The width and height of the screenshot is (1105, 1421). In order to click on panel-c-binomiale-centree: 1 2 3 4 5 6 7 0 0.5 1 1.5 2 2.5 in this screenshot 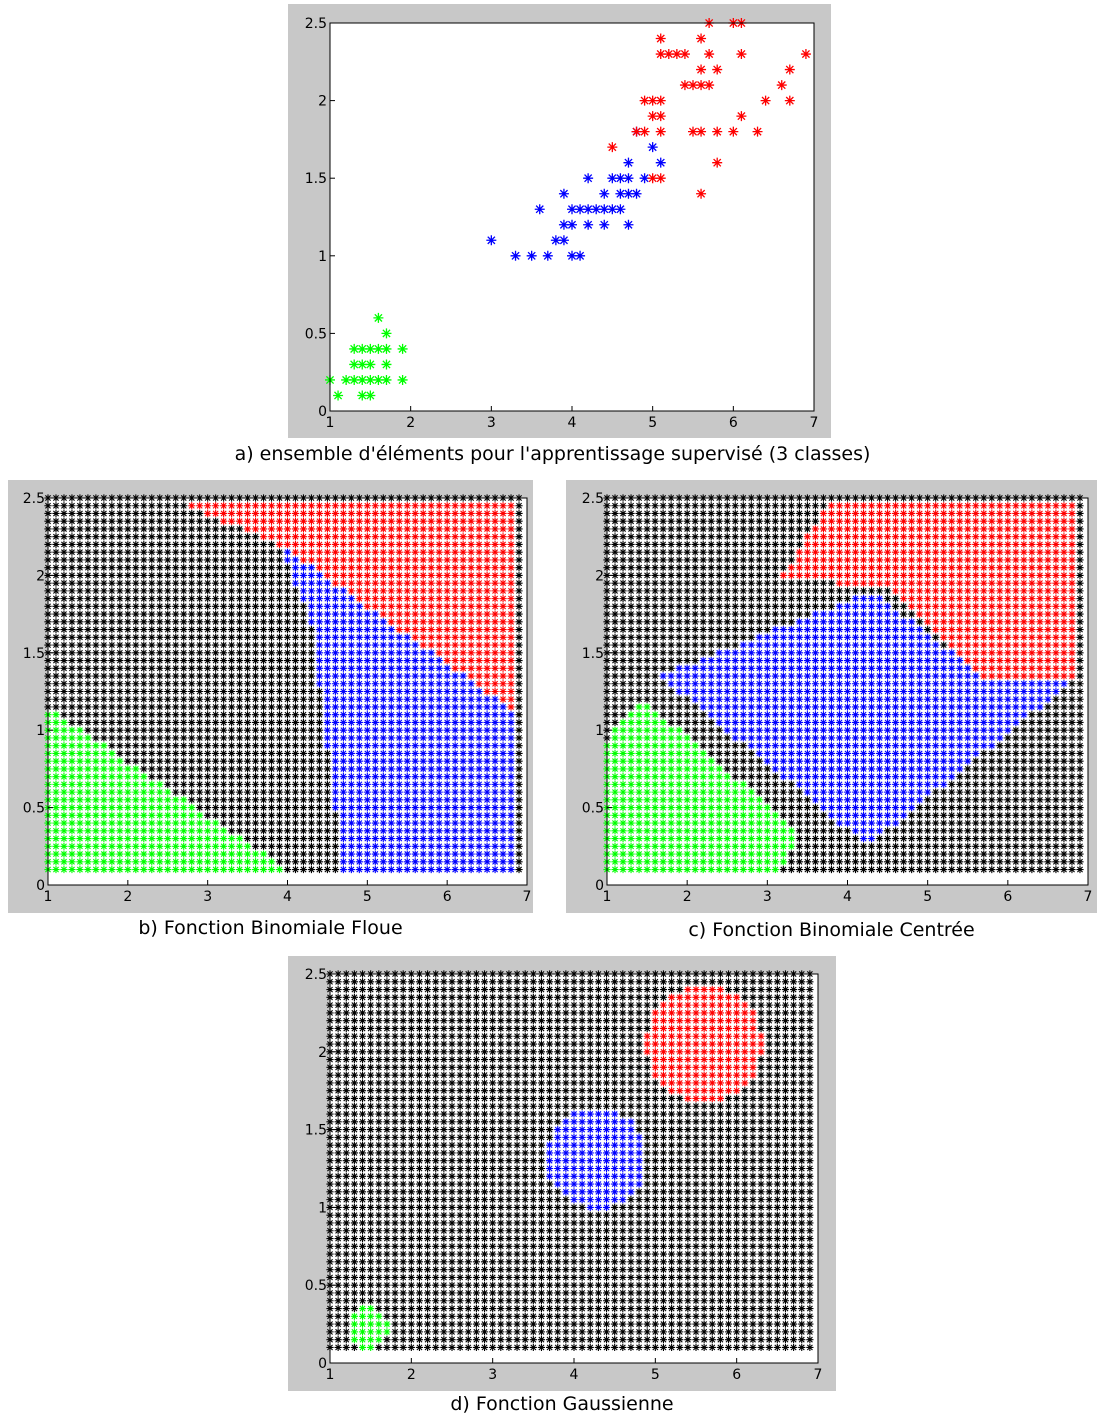, I will do `click(831, 696)`.